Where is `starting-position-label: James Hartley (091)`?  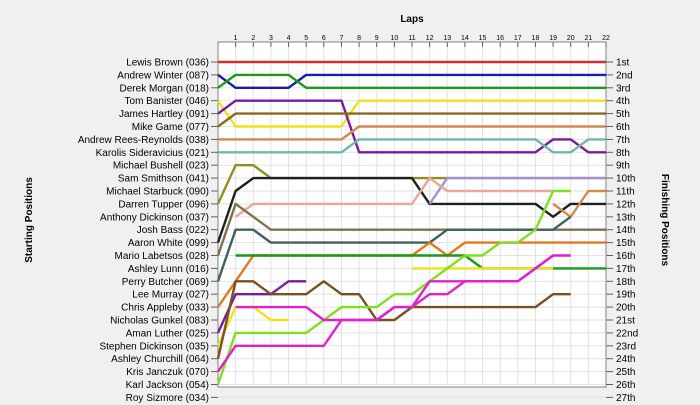 starting-position-label: James Hartley (091) is located at coordinates (164, 114).